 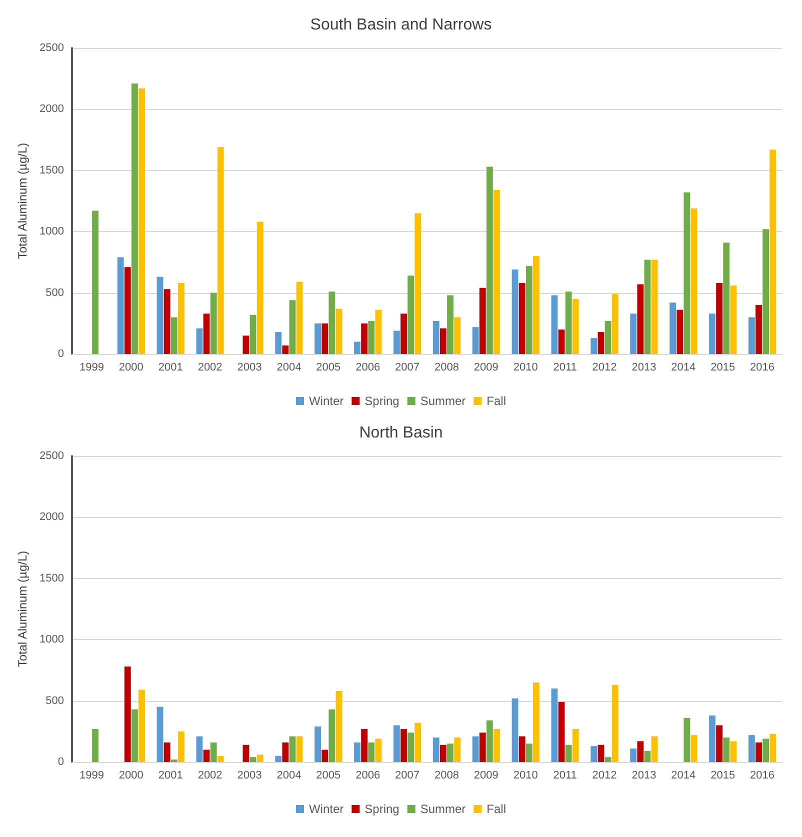 What do you see at coordinates (762, 776) in the screenshot?
I see `x-tick-label: 2016` at bounding box center [762, 776].